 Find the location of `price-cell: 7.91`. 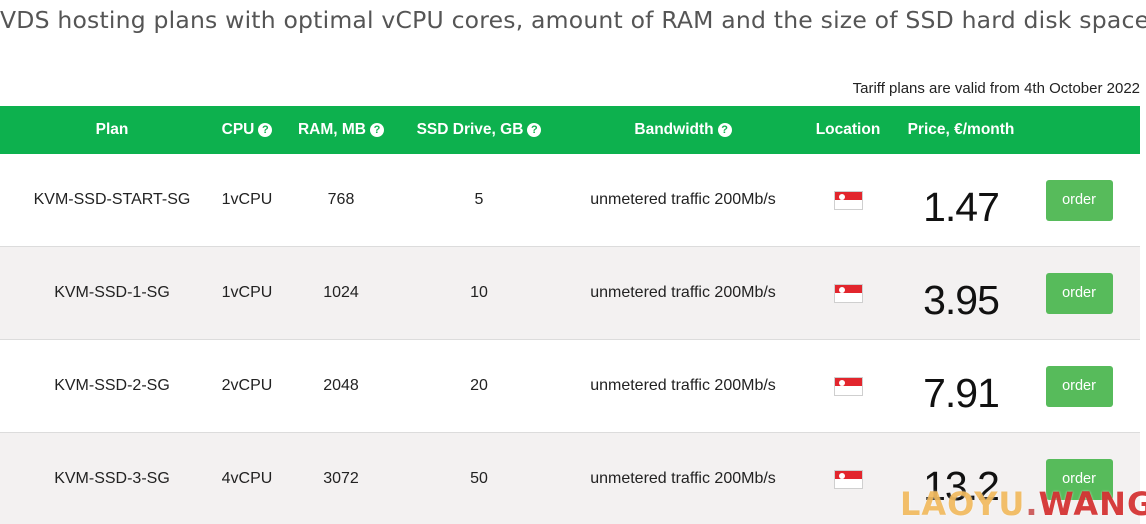

price-cell: 7.91 is located at coordinates (961, 386).